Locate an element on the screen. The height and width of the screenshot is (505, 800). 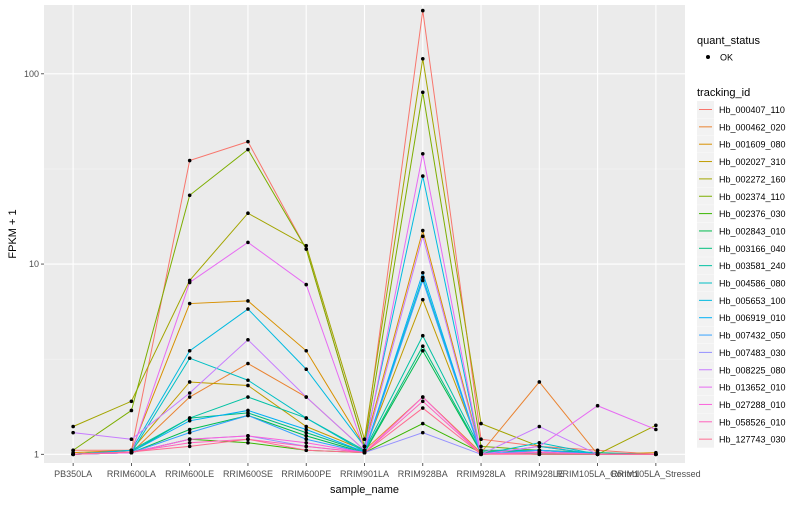
x-tick-label: PB350LA is located at coordinates (73, 474).